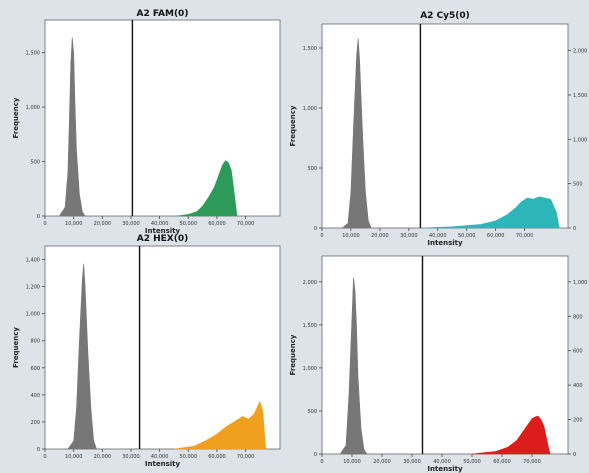 Image resolution: width=589 pixels, height=473 pixels. I want to click on right-y-tick-label: 800, so click(578, 317).